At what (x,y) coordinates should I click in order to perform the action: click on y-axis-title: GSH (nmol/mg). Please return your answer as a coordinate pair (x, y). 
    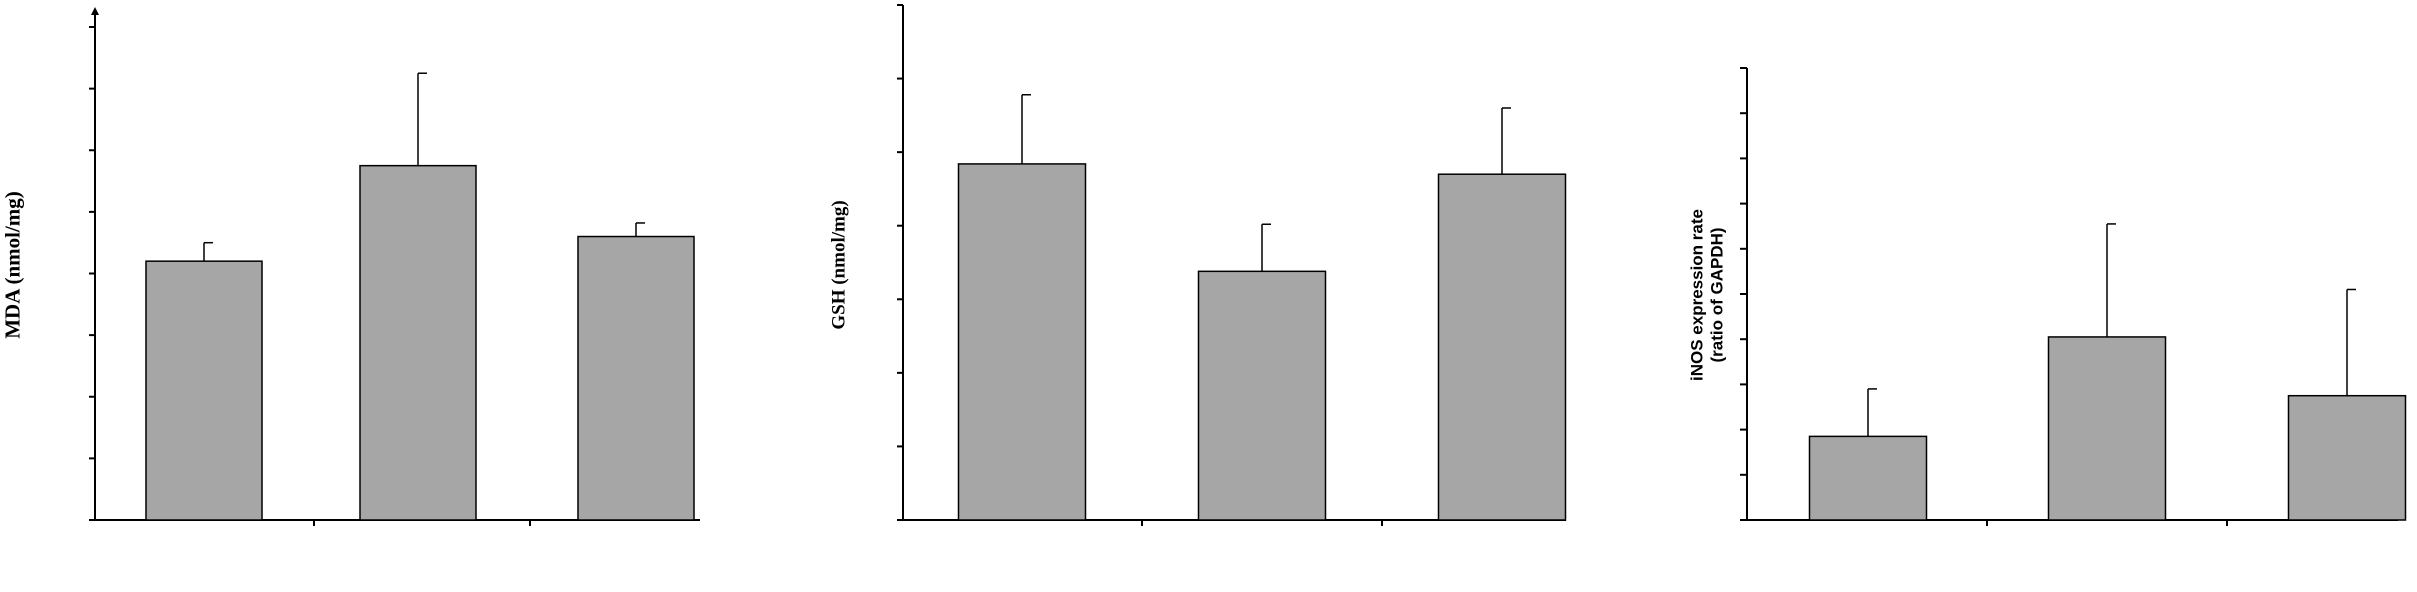
    Looking at the image, I should click on (839, 264).